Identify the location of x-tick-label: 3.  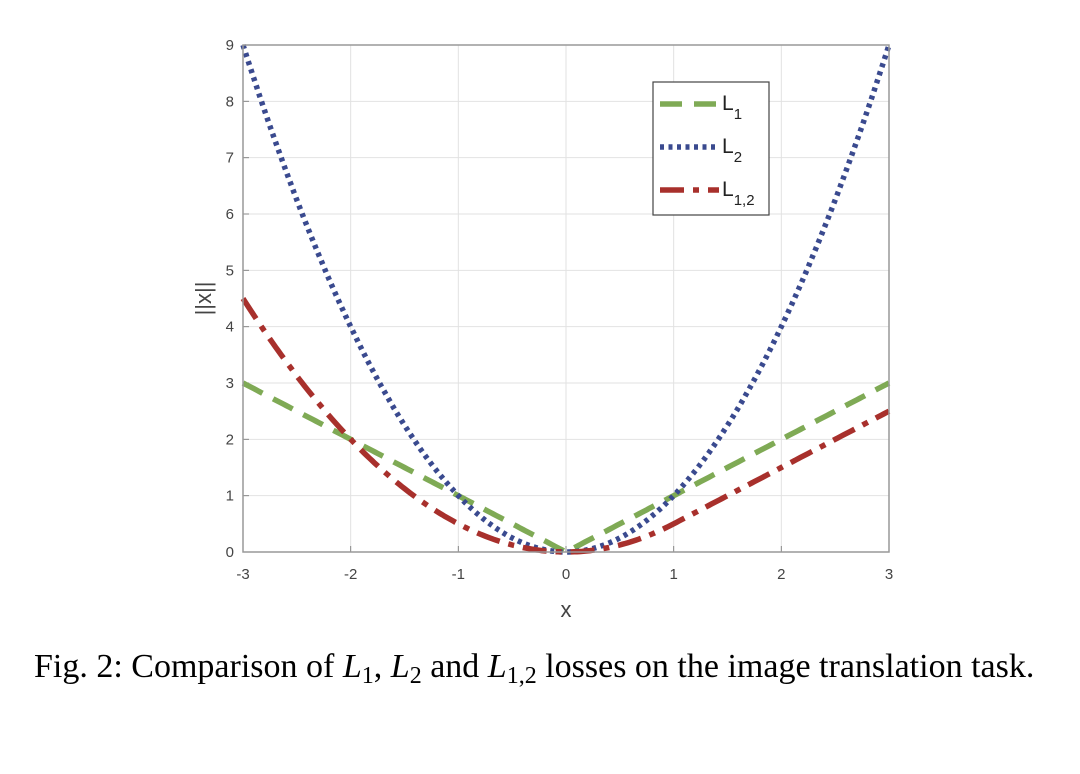
(889, 574).